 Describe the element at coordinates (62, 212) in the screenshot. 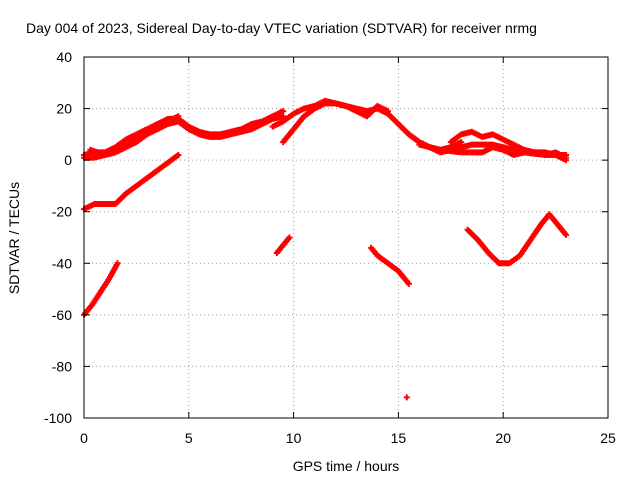

I see `y-tick-label: -20` at that location.